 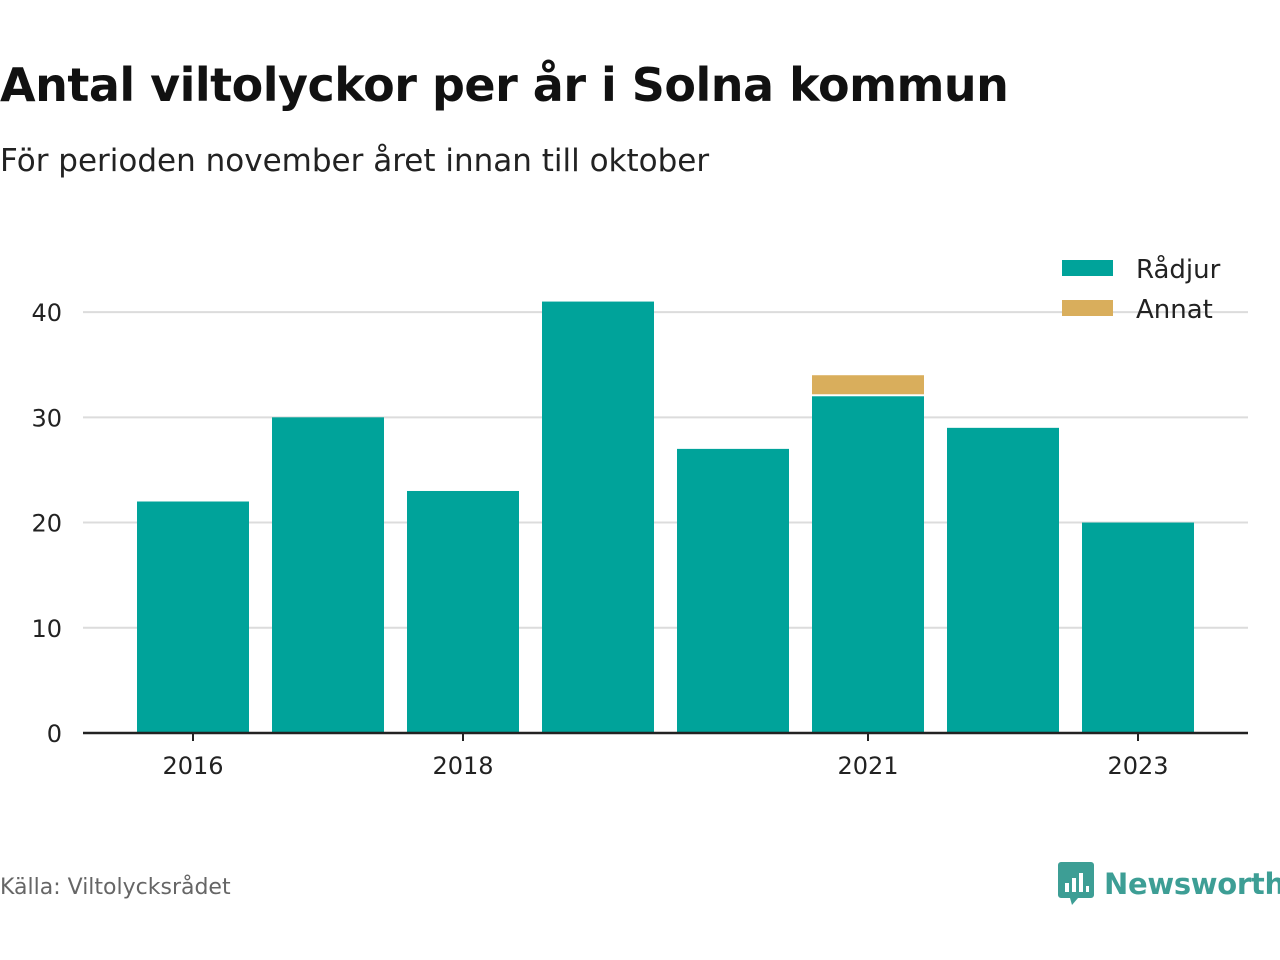 What do you see at coordinates (1138, 627) in the screenshot?
I see `bar-radjur-2023` at bounding box center [1138, 627].